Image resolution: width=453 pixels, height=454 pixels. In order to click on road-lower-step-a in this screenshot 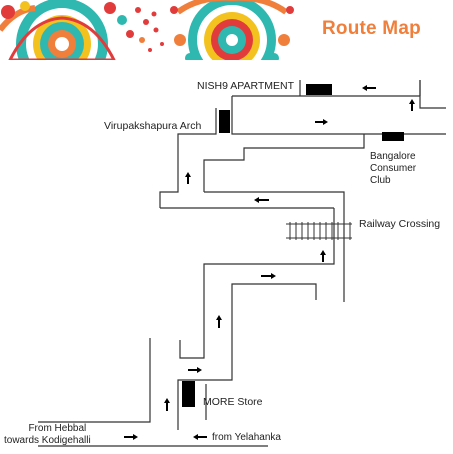, I will do `click(257, 303)`.